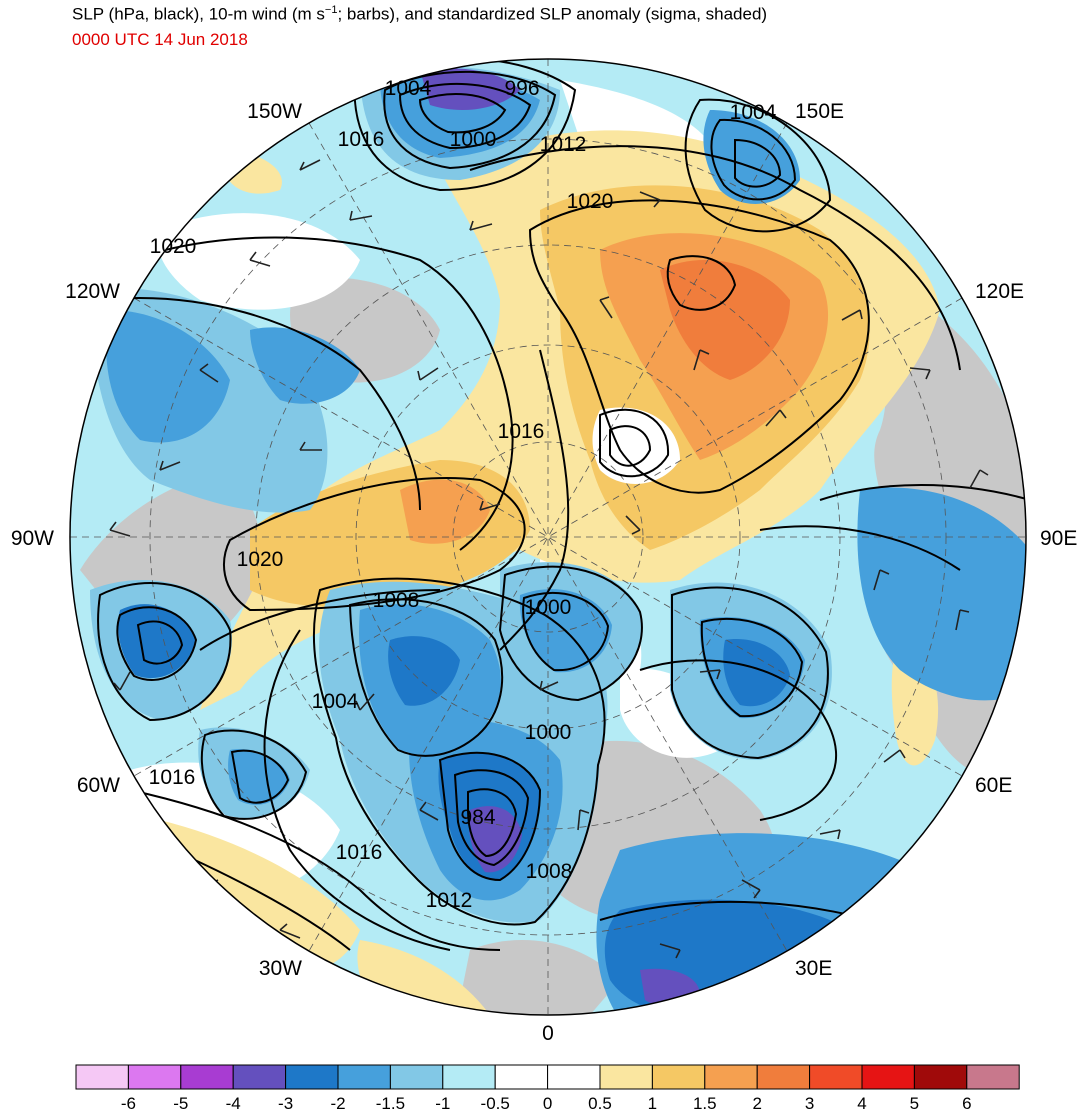  Describe the element at coordinates (477, 817) in the screenshot. I see `isobar-label: 984` at that location.